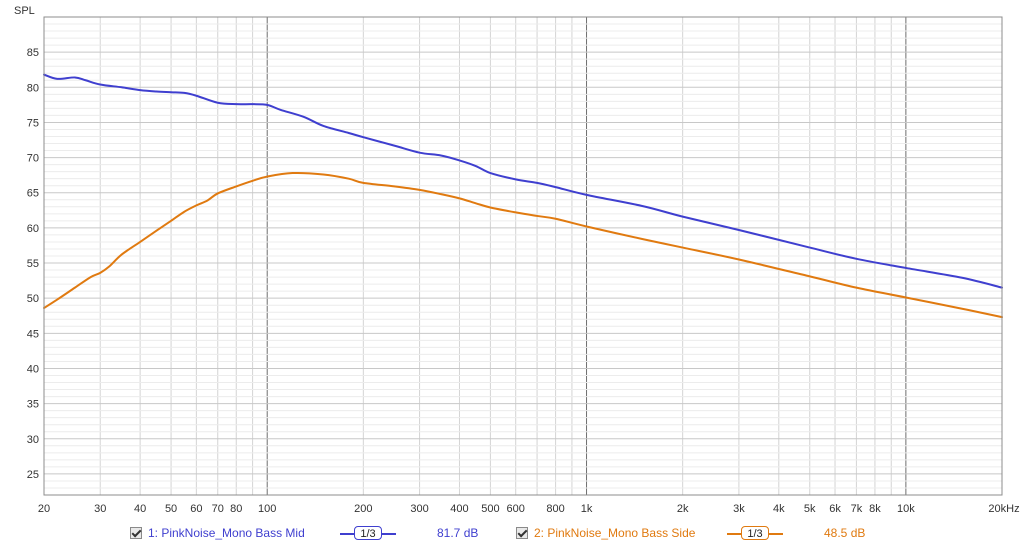 The width and height of the screenshot is (1024, 548). I want to click on x-tick-label: 2k, so click(683, 509).